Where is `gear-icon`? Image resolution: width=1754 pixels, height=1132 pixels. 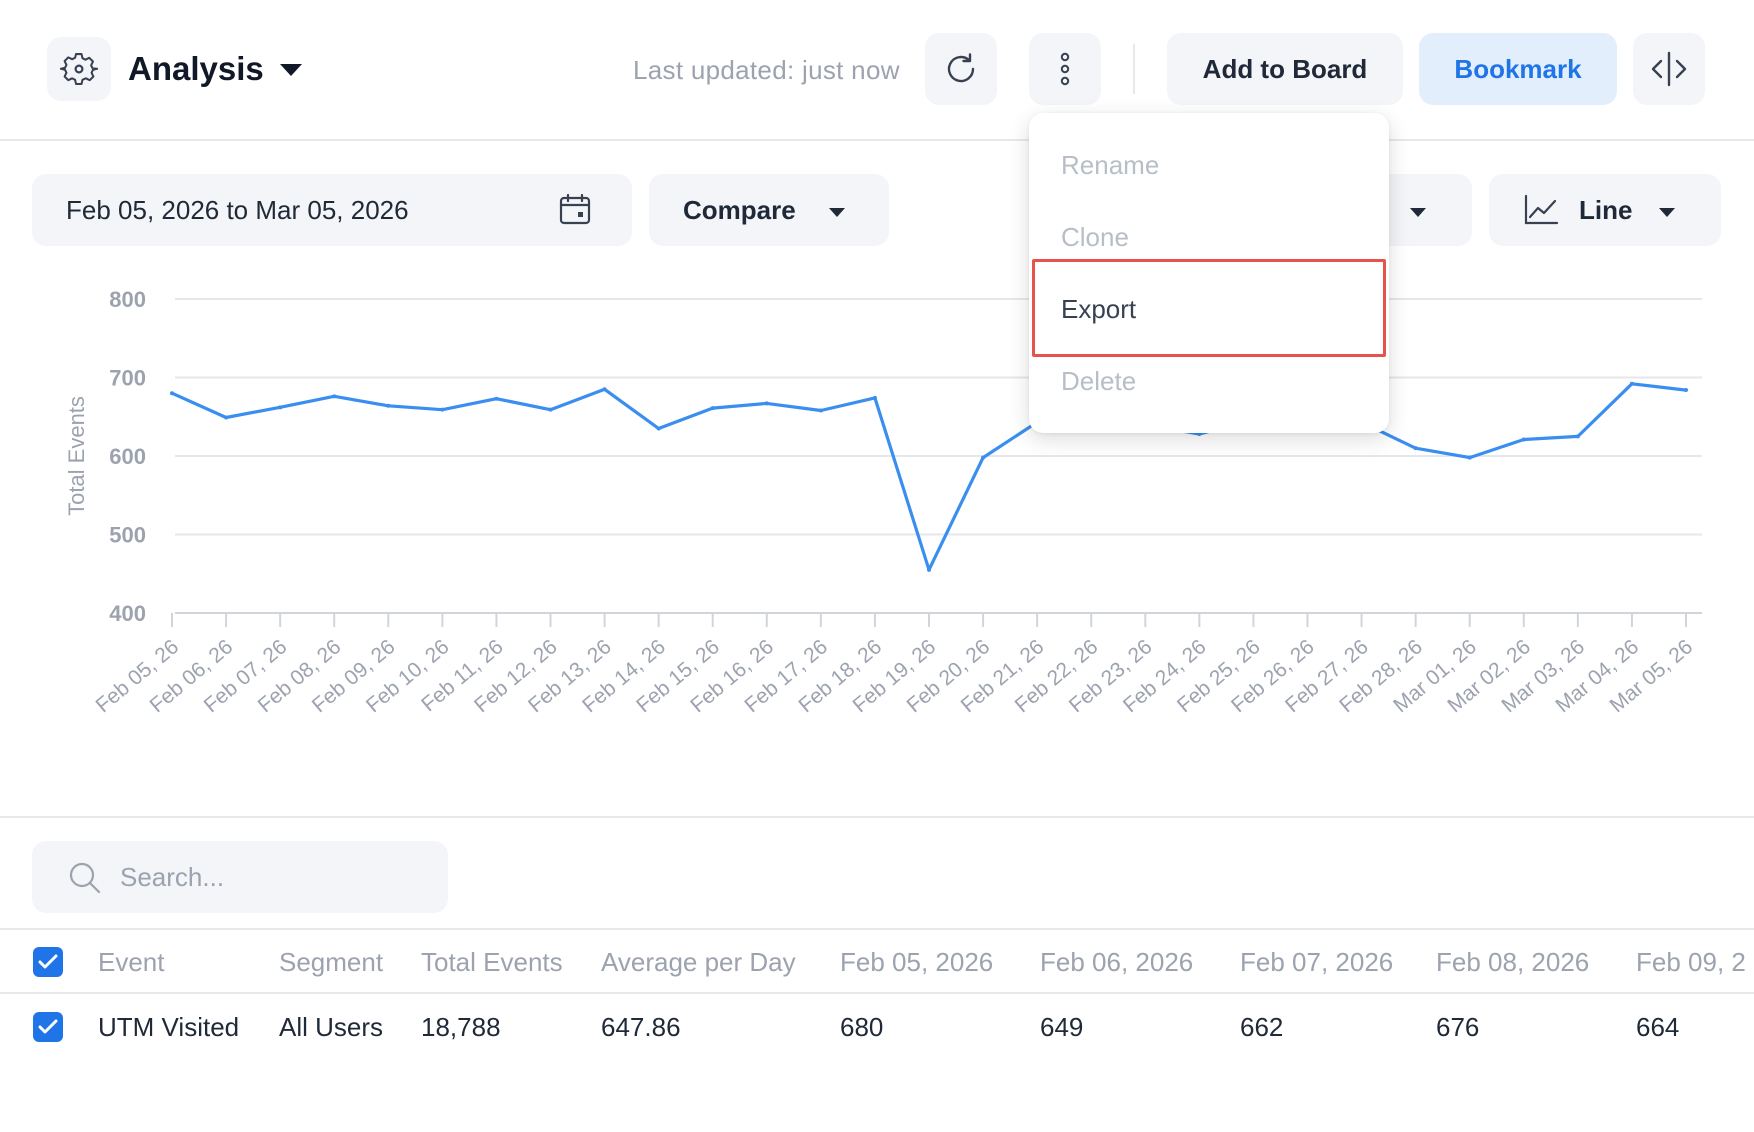
gear-icon is located at coordinates (79, 69).